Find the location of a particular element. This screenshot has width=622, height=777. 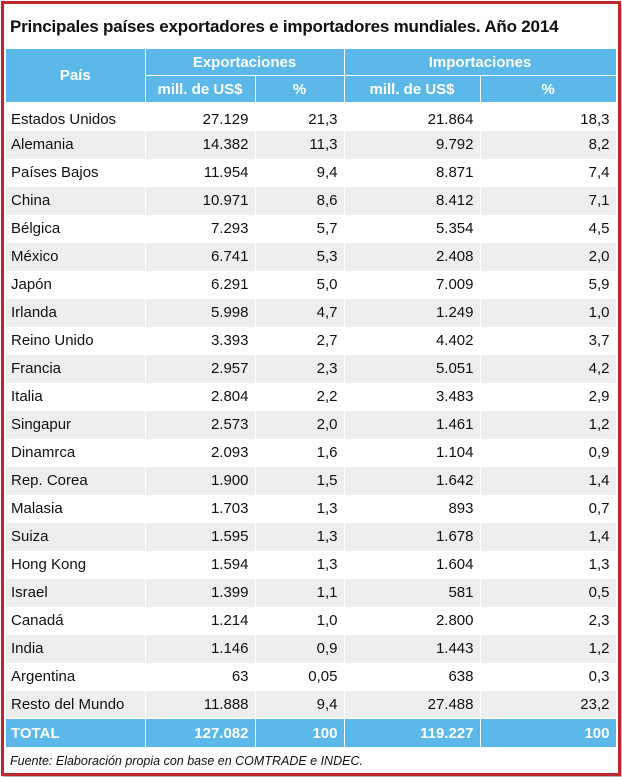

imp-value-cell: 1.461 is located at coordinates (412, 424).